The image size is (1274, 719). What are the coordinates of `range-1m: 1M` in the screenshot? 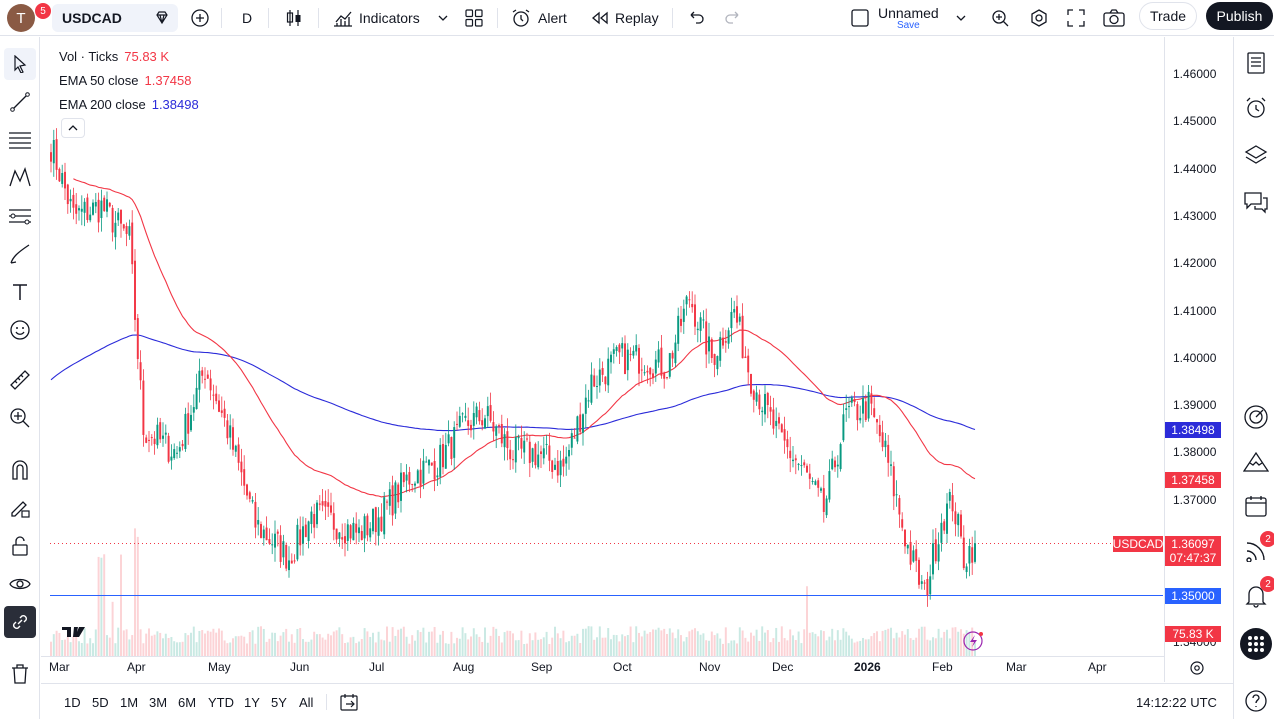 It's located at (129, 702).